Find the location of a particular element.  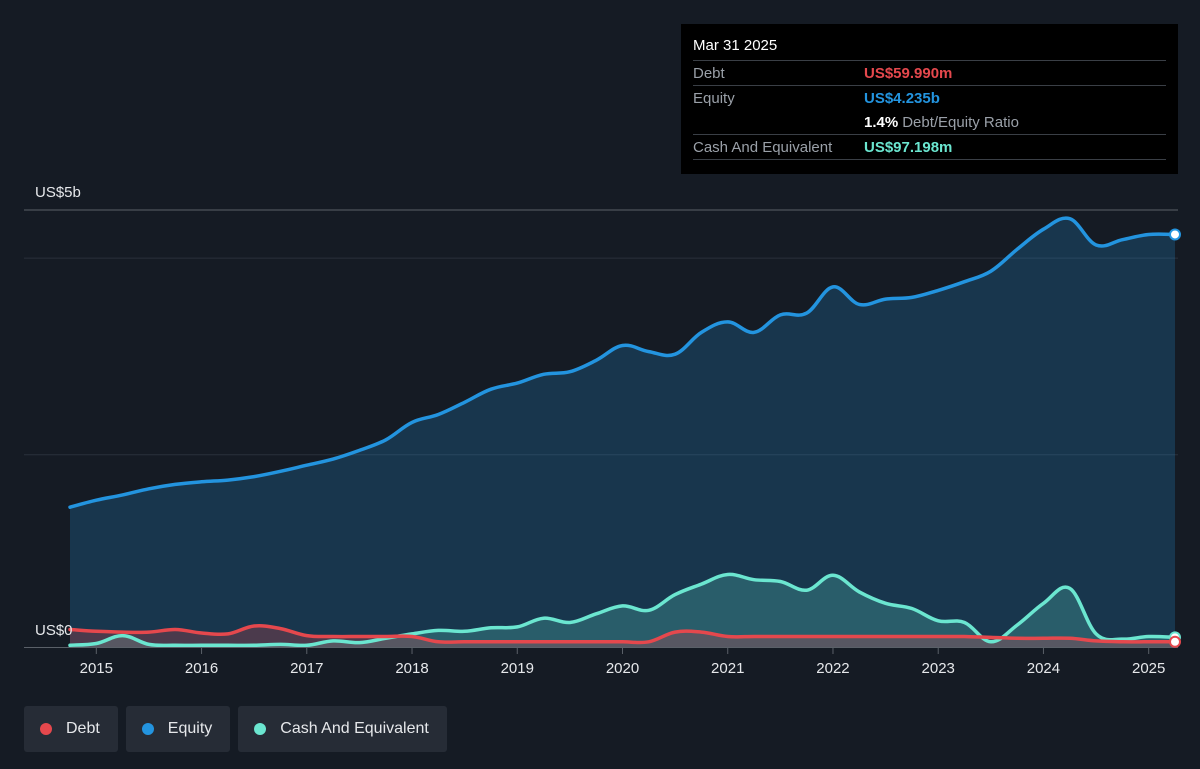

legend-label-equity: Equity is located at coordinates (190, 728).